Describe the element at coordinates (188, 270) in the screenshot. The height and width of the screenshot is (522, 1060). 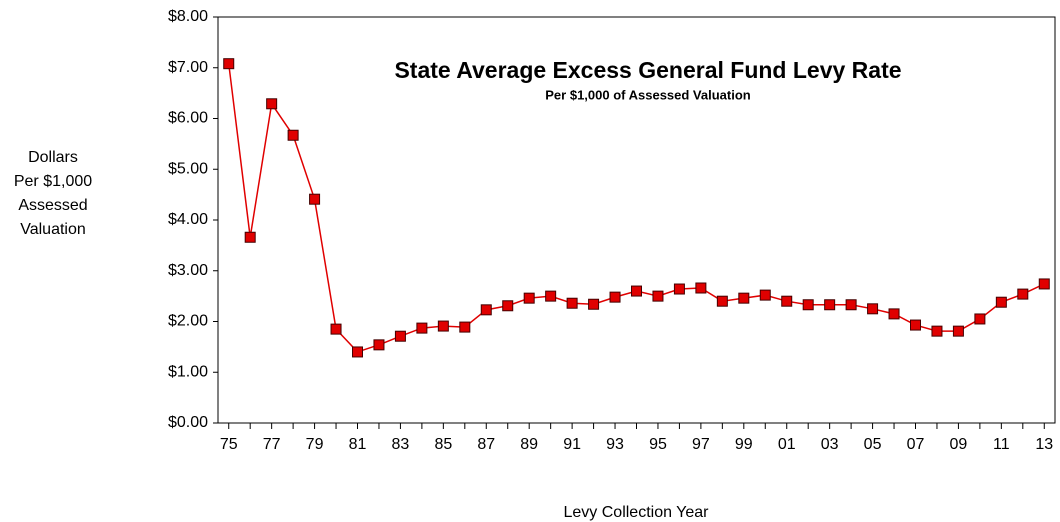
I see `y-tick-label: $3.00` at that location.